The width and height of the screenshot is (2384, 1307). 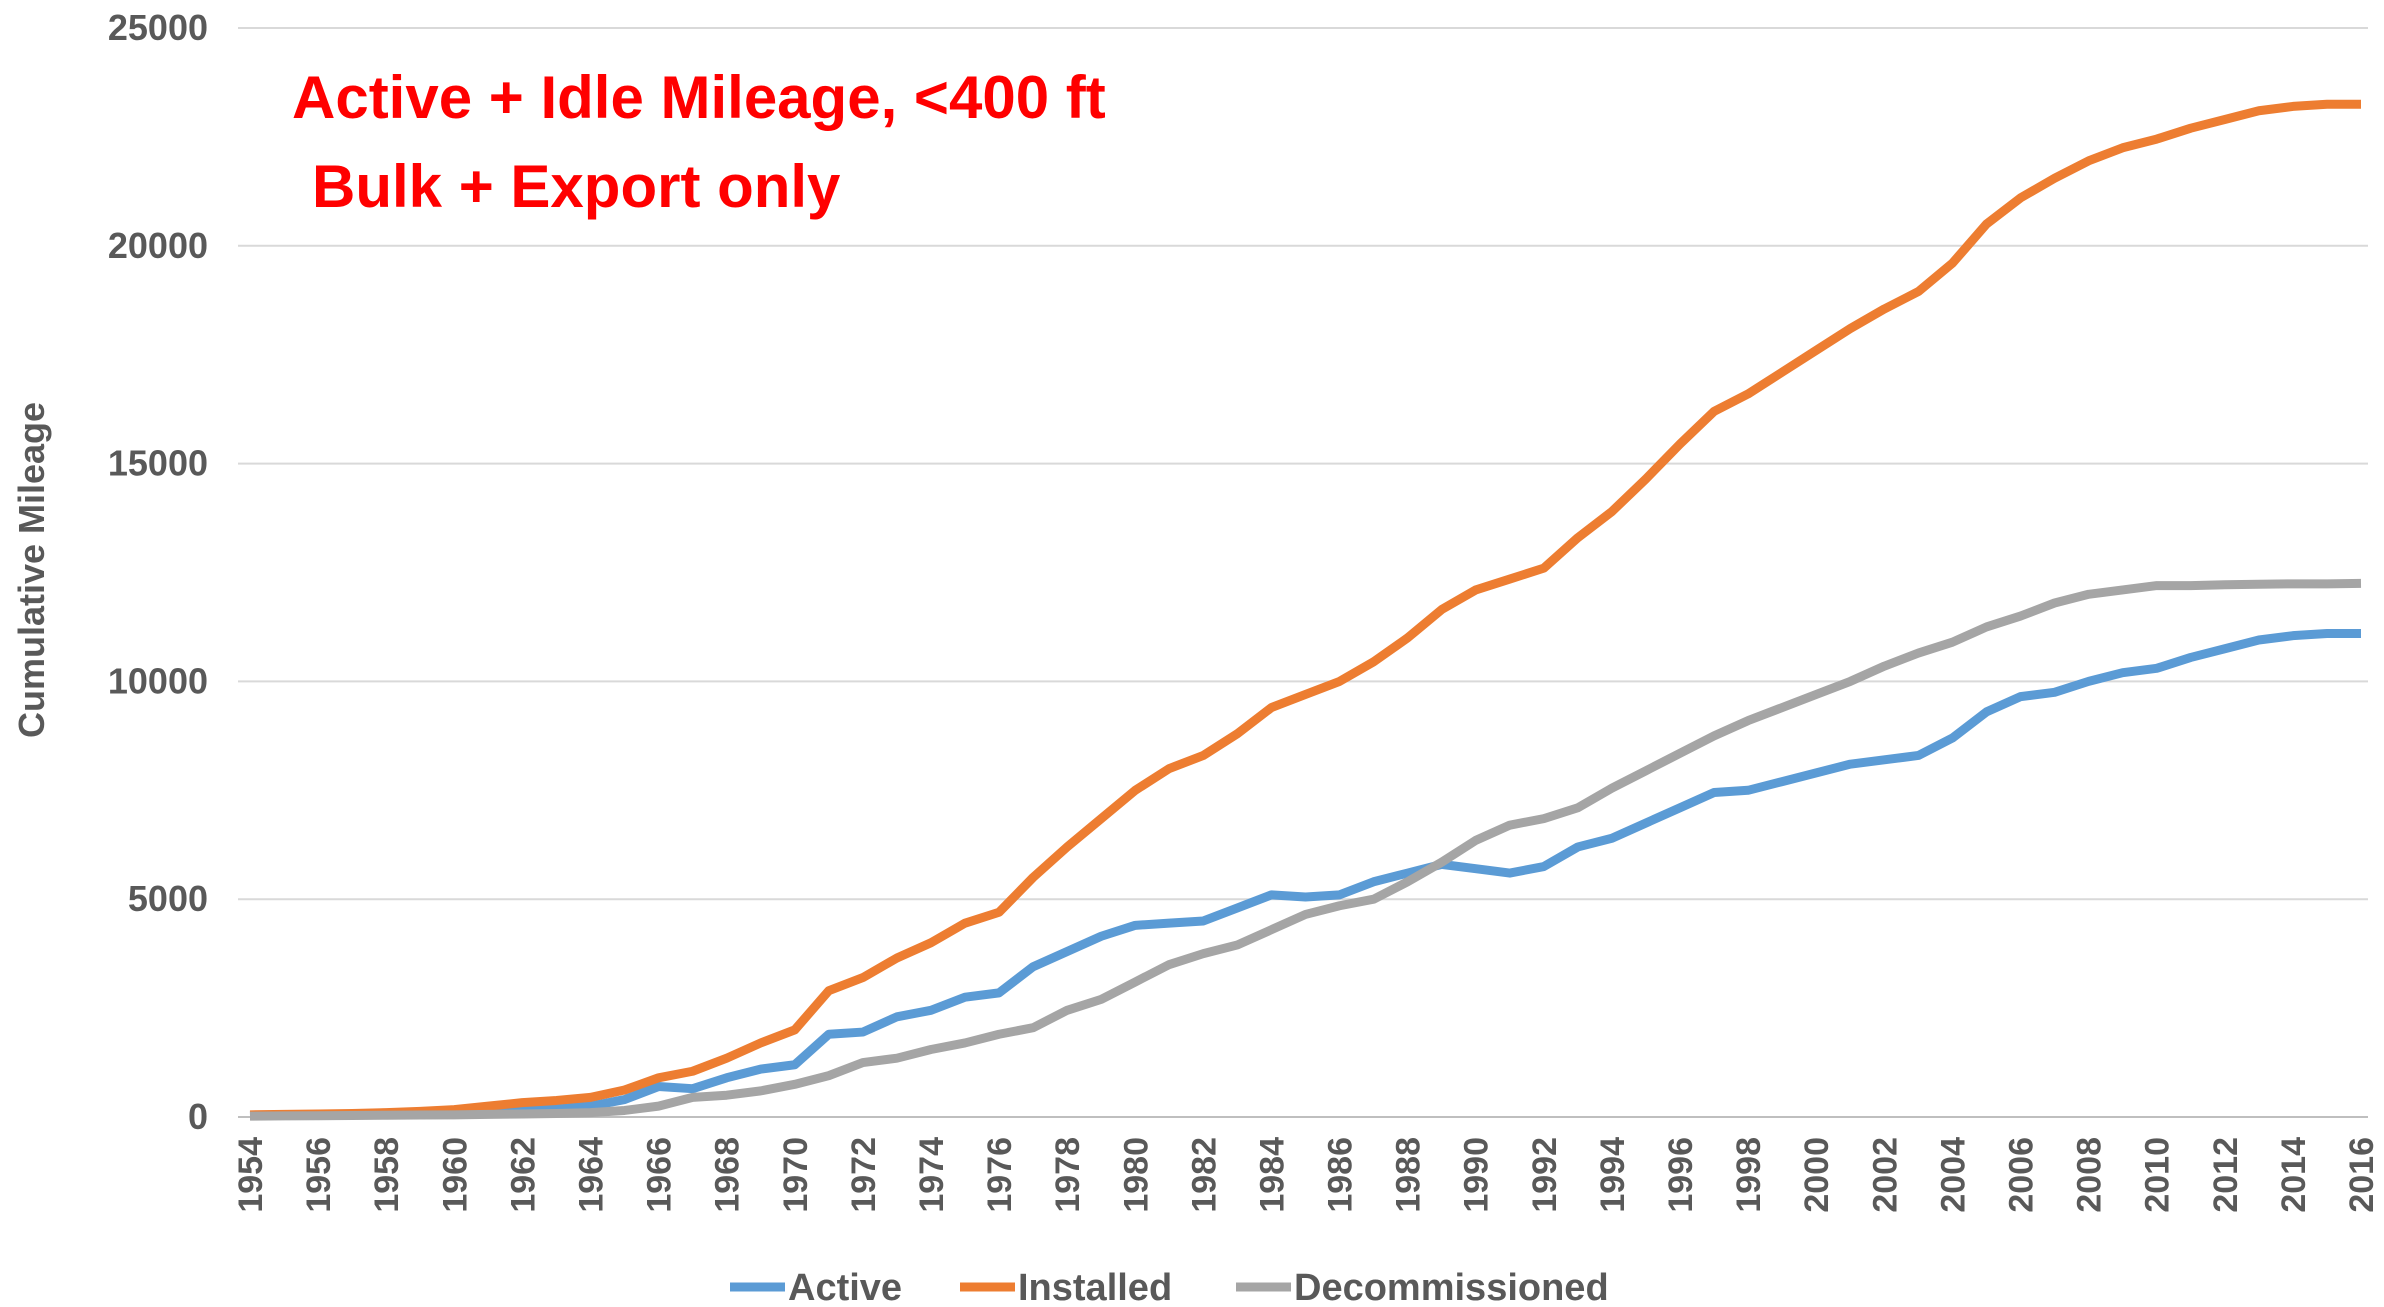 What do you see at coordinates (1613, 1175) in the screenshot?
I see `x-tick-label: 1994` at bounding box center [1613, 1175].